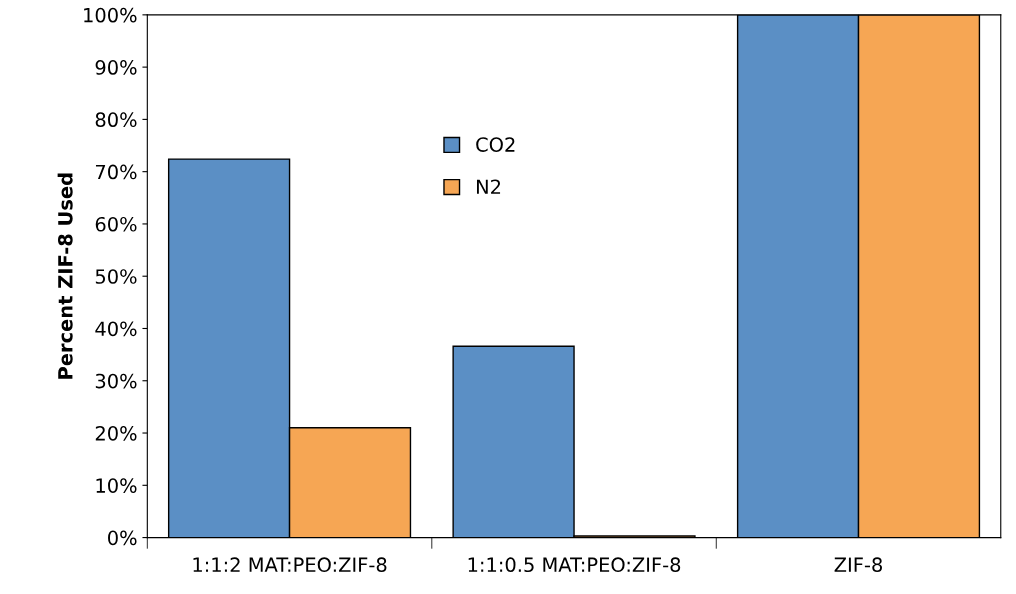 Image resolution: width=1016 pixels, height=594 pixels. What do you see at coordinates (858, 565) in the screenshot?
I see `x-tick-label: ZIF-8` at bounding box center [858, 565].